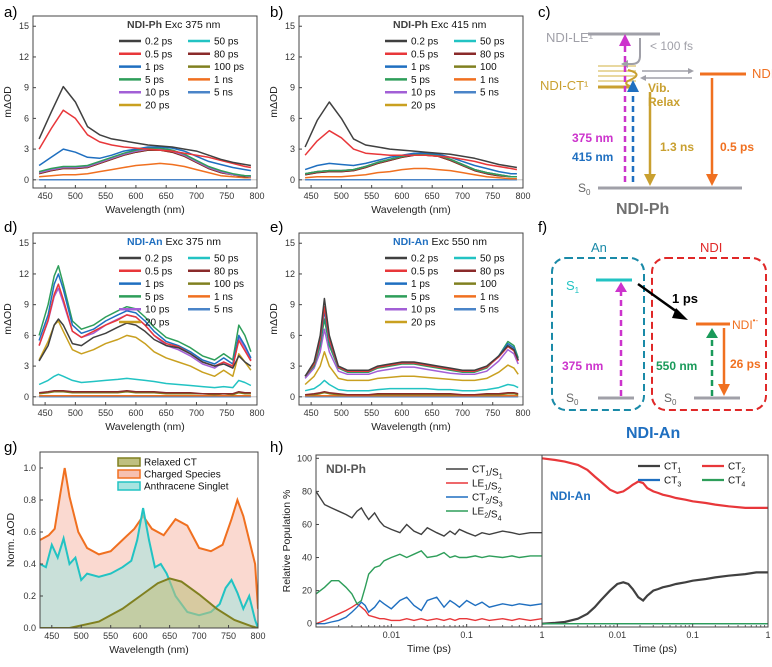 This screenshot has height=667, width=772. I want to click on y-tick-label: 0.8, so click(29, 500).